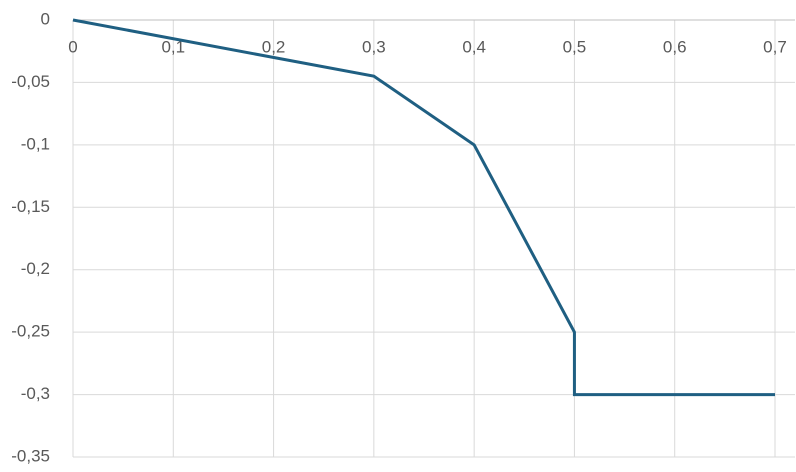 This screenshot has height=472, width=796. What do you see at coordinates (35, 393) in the screenshot?
I see `y-tick-label: -0,3` at bounding box center [35, 393].